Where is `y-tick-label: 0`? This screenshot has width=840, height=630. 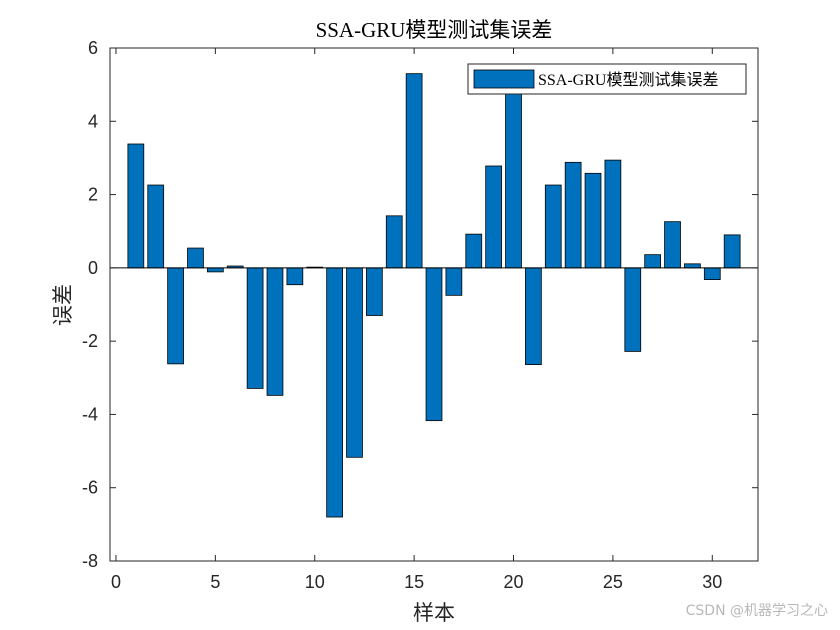
y-tick-label: 0 is located at coordinates (93, 268).